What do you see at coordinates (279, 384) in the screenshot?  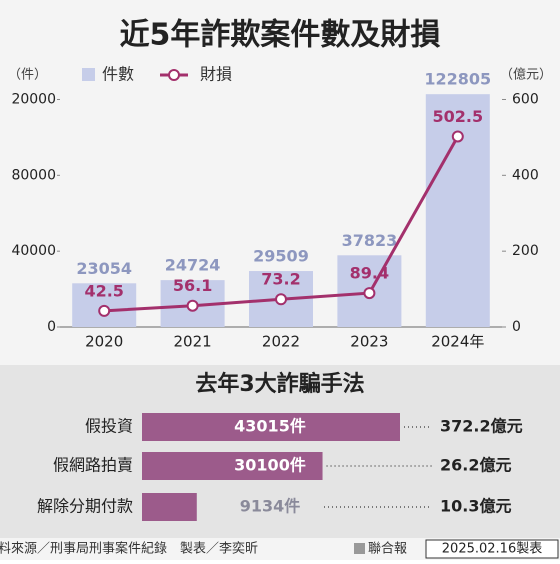 I see `section-title: 去年3大詐騙手法` at bounding box center [279, 384].